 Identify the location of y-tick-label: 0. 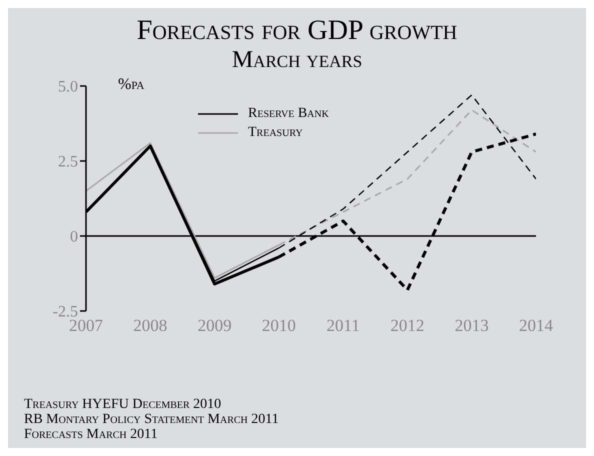
(74, 237).